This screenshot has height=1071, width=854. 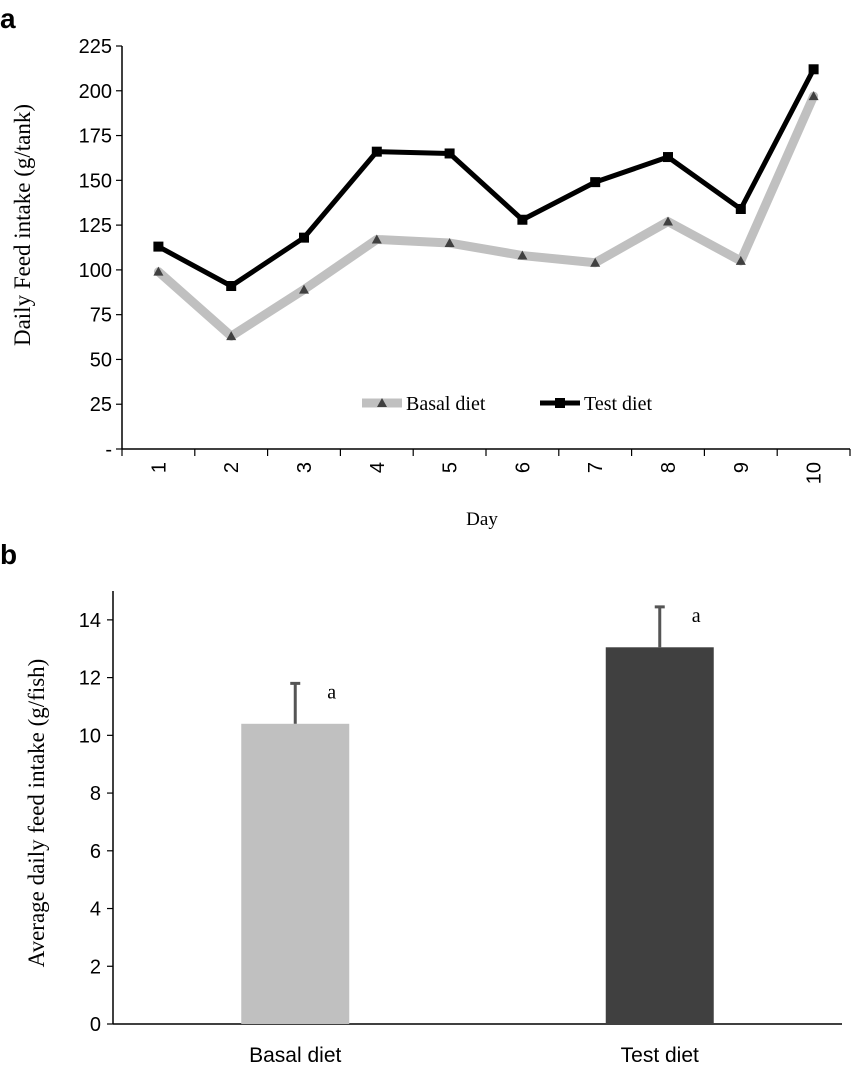 I want to click on y-tick-label: 150, so click(x=95, y=181).